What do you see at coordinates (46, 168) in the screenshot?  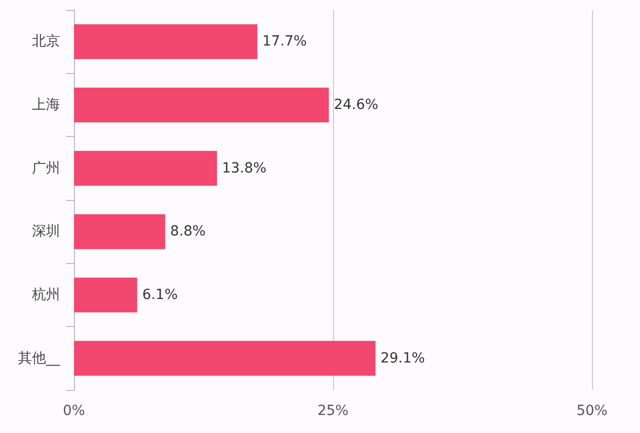 I see `y-tick-label: 广州` at bounding box center [46, 168].